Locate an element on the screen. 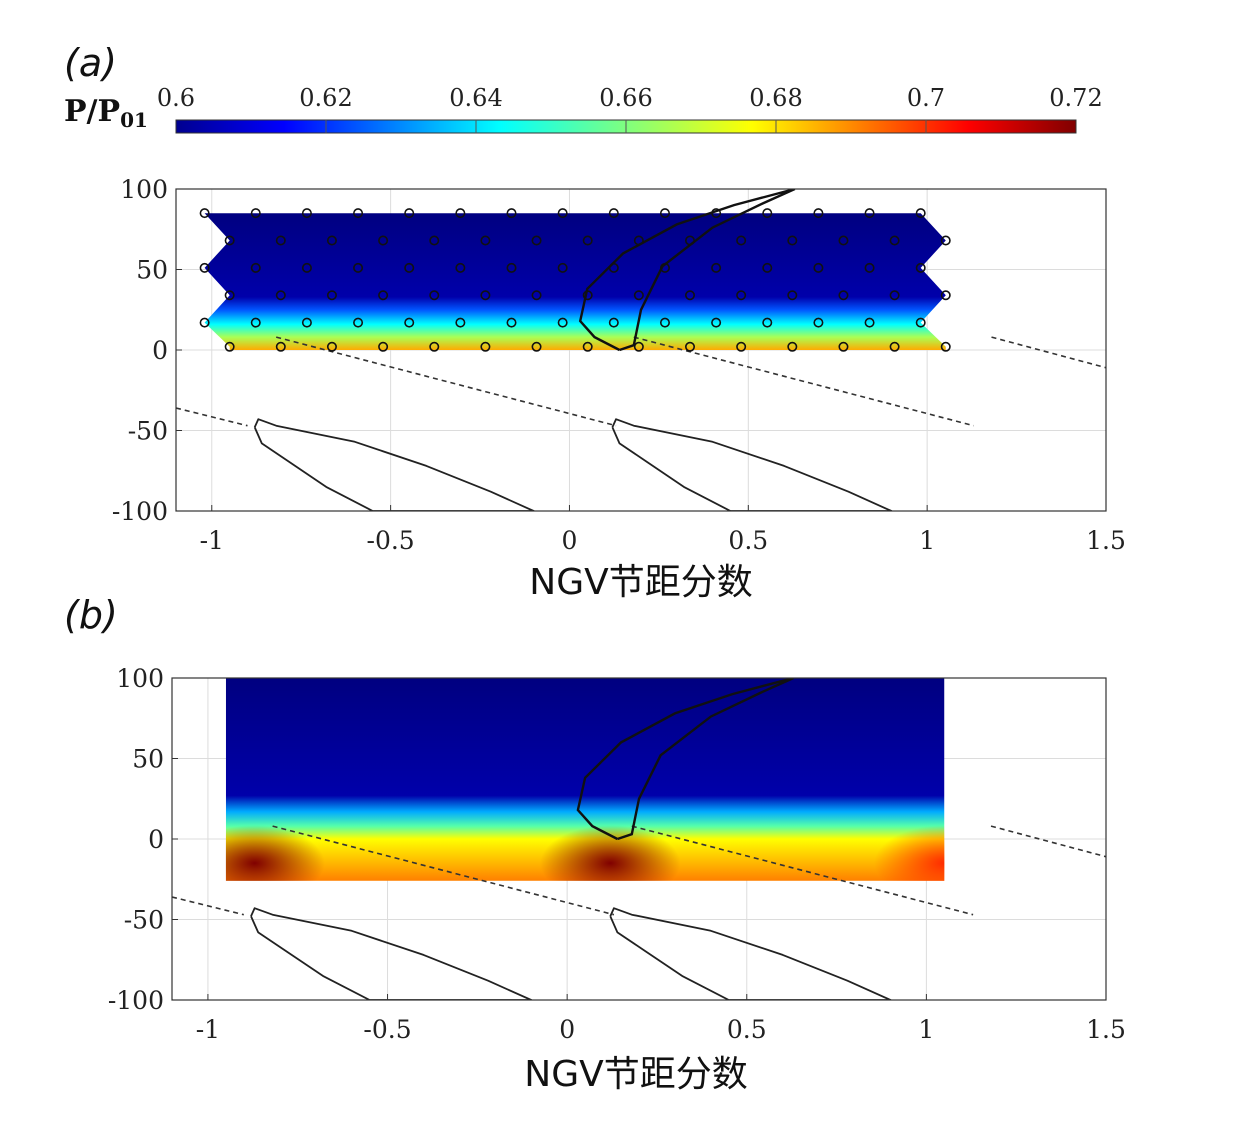  colorbar-tick-label: 0.68 is located at coordinates (775, 98).